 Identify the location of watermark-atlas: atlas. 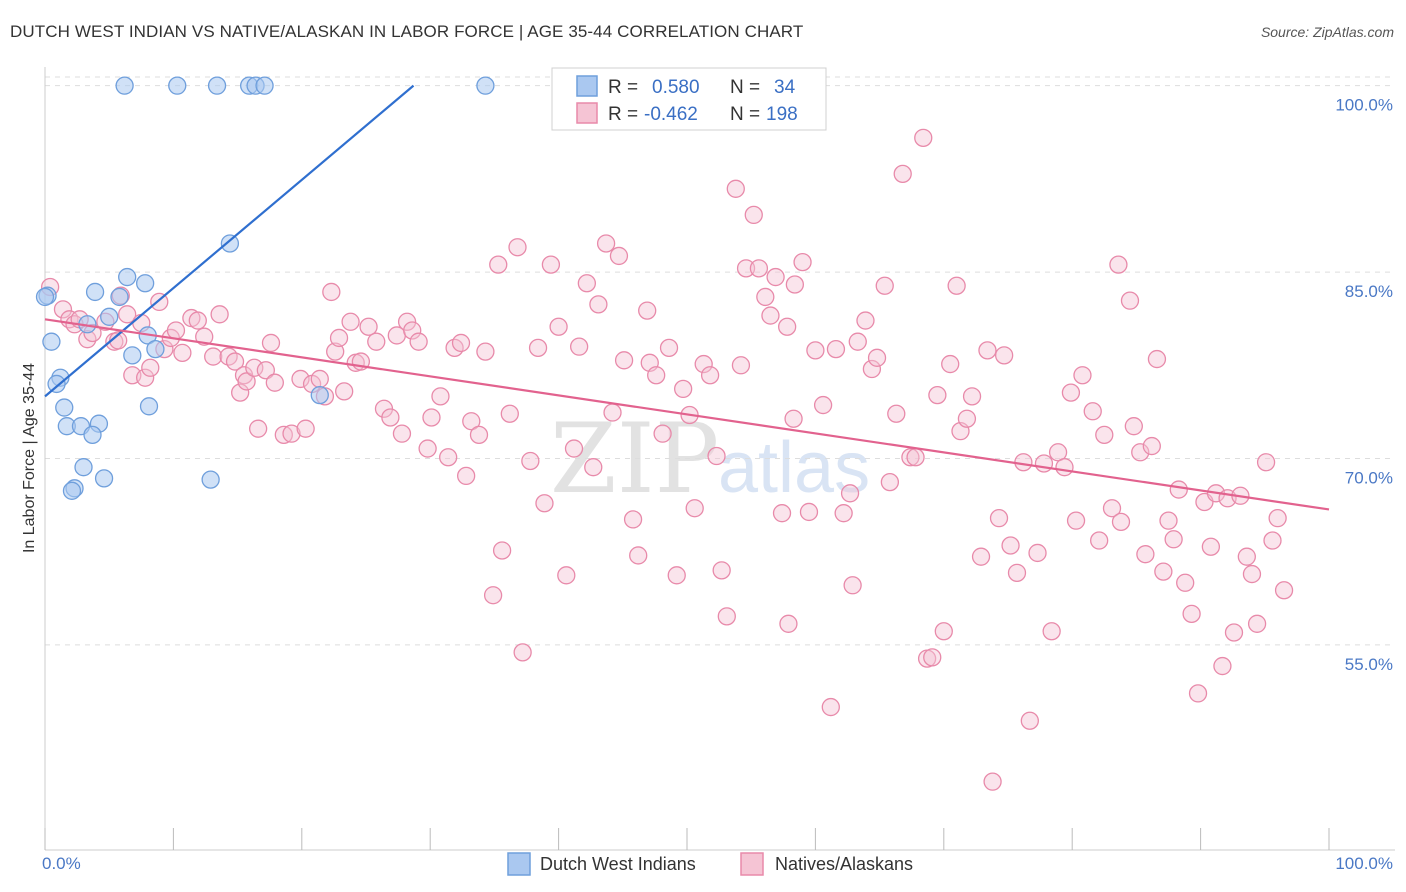
(794, 468).